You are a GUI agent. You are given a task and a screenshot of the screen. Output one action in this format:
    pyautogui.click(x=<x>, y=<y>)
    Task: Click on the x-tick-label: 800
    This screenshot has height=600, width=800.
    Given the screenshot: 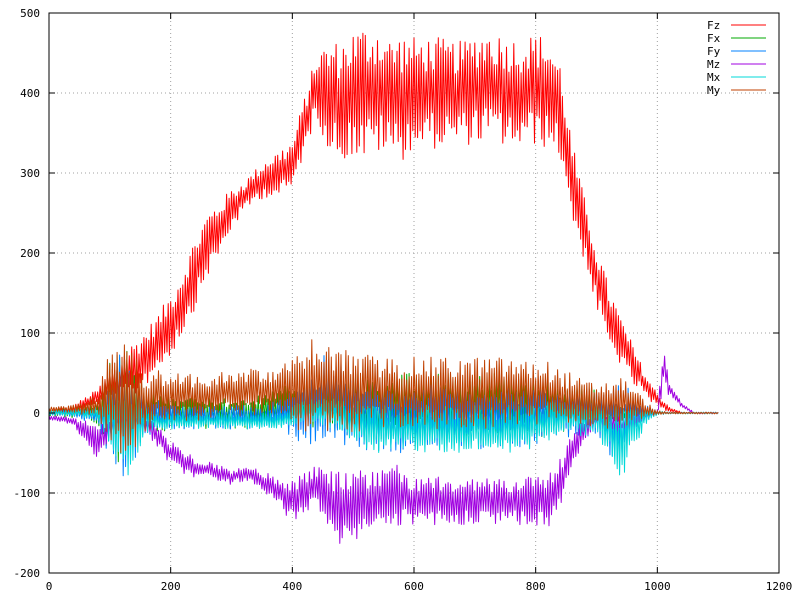 What is the action you would take?
    pyautogui.click(x=536, y=586)
    